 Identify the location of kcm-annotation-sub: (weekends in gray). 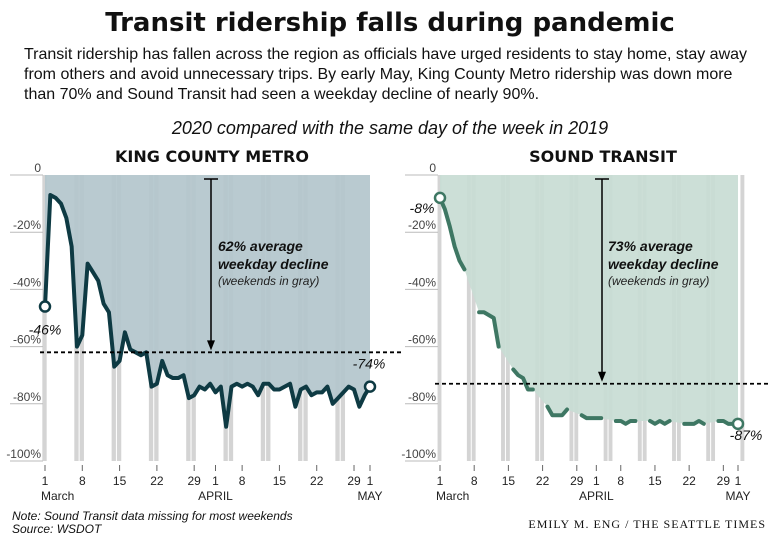
(268, 281).